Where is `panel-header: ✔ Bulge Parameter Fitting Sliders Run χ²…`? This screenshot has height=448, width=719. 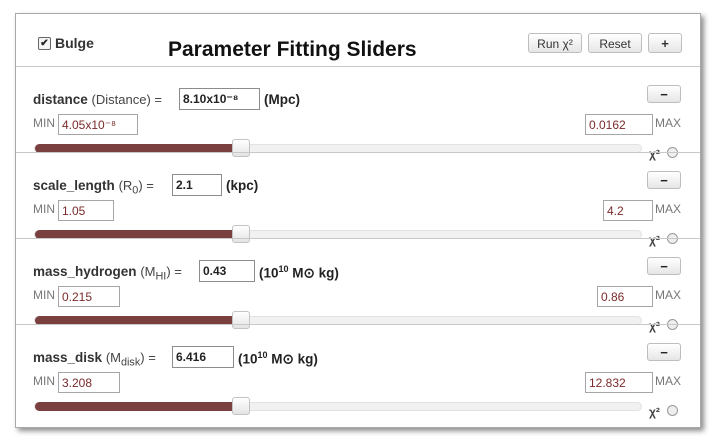
panel-header: ✔ Bulge Parameter Fitting Sliders Run χ²… is located at coordinates (358, 40).